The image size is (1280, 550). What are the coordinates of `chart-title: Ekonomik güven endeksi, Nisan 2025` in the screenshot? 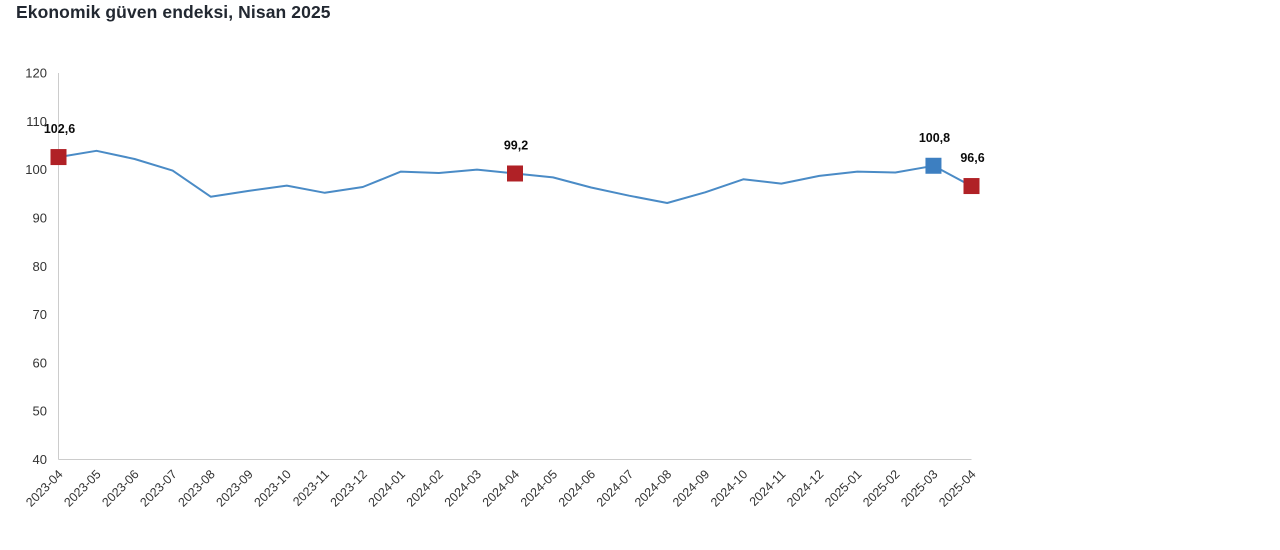 It's located at (173, 12).